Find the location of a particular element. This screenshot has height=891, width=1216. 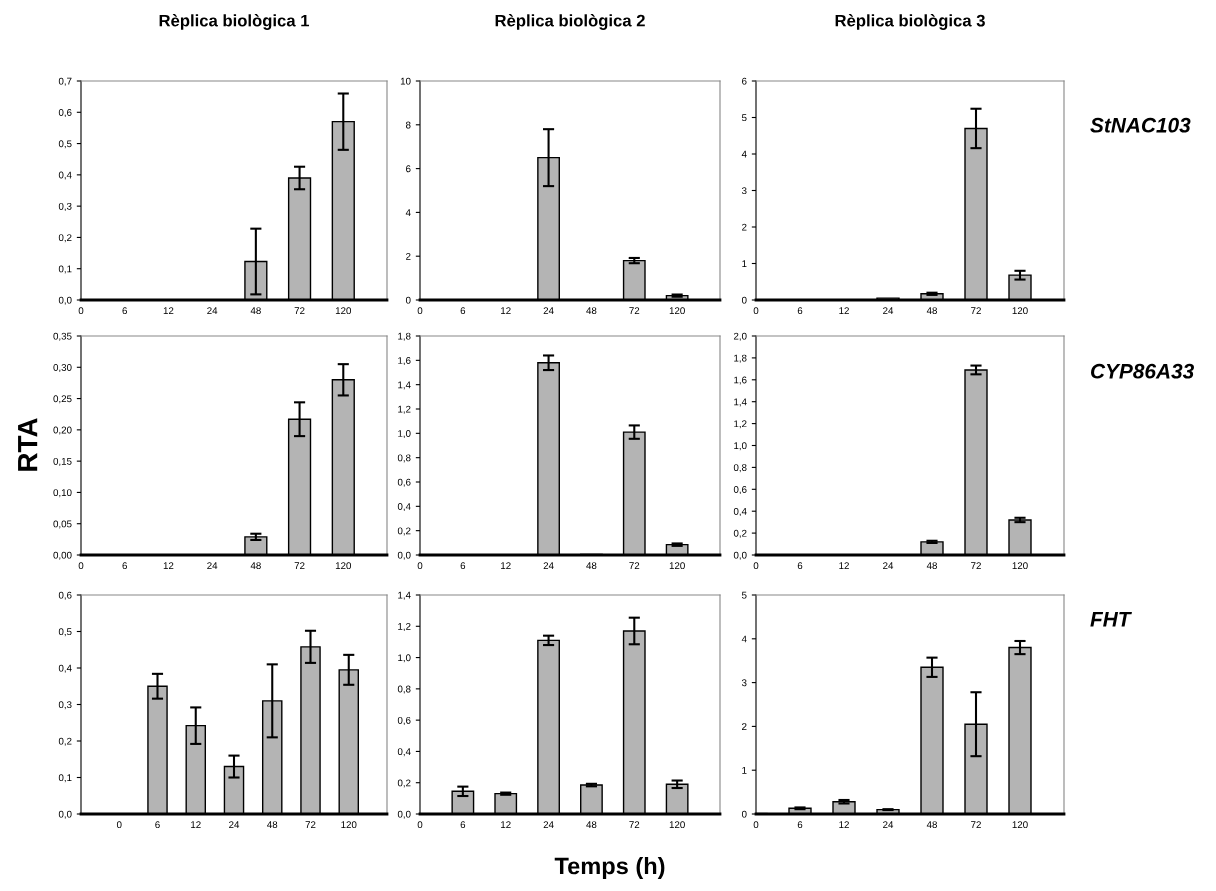

y-tick-label: 4 is located at coordinates (744, 639).